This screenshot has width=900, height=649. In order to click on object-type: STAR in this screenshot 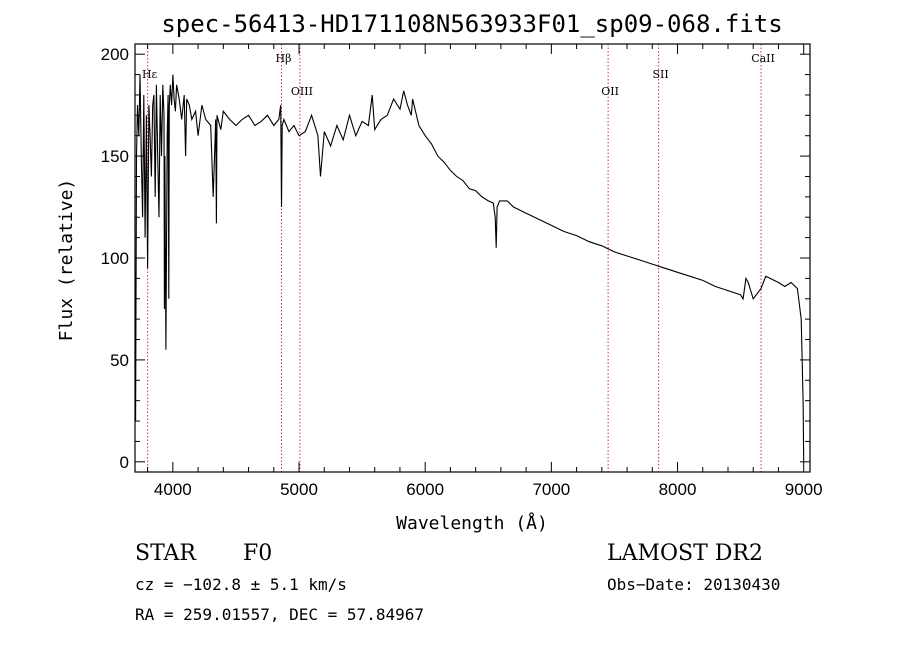, I will do `click(166, 553)`.